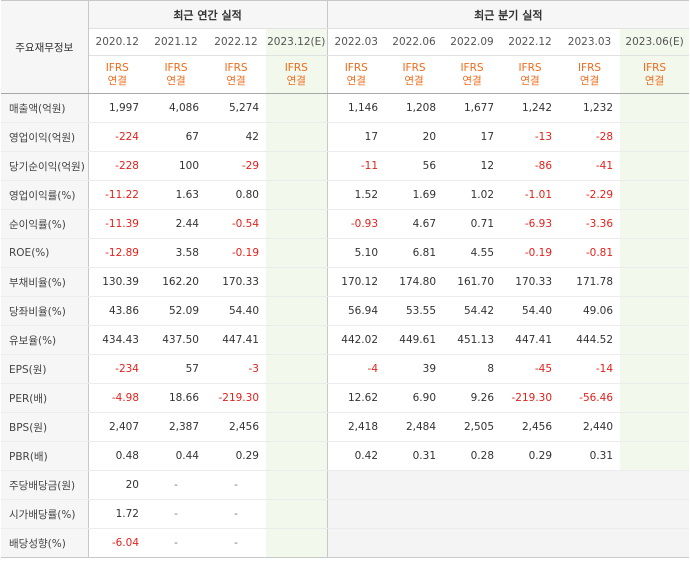  What do you see at coordinates (530, 195) in the screenshot?
I see `quarter-value-cell: -1.01` at bounding box center [530, 195].